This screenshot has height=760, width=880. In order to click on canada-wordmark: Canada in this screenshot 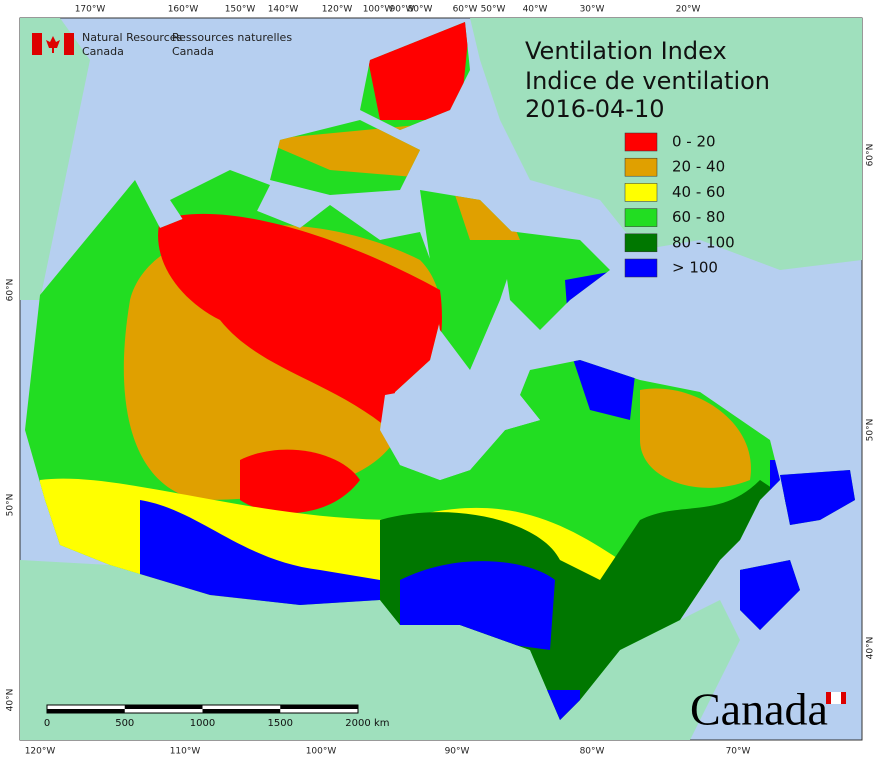, I will do `click(759, 709)`.